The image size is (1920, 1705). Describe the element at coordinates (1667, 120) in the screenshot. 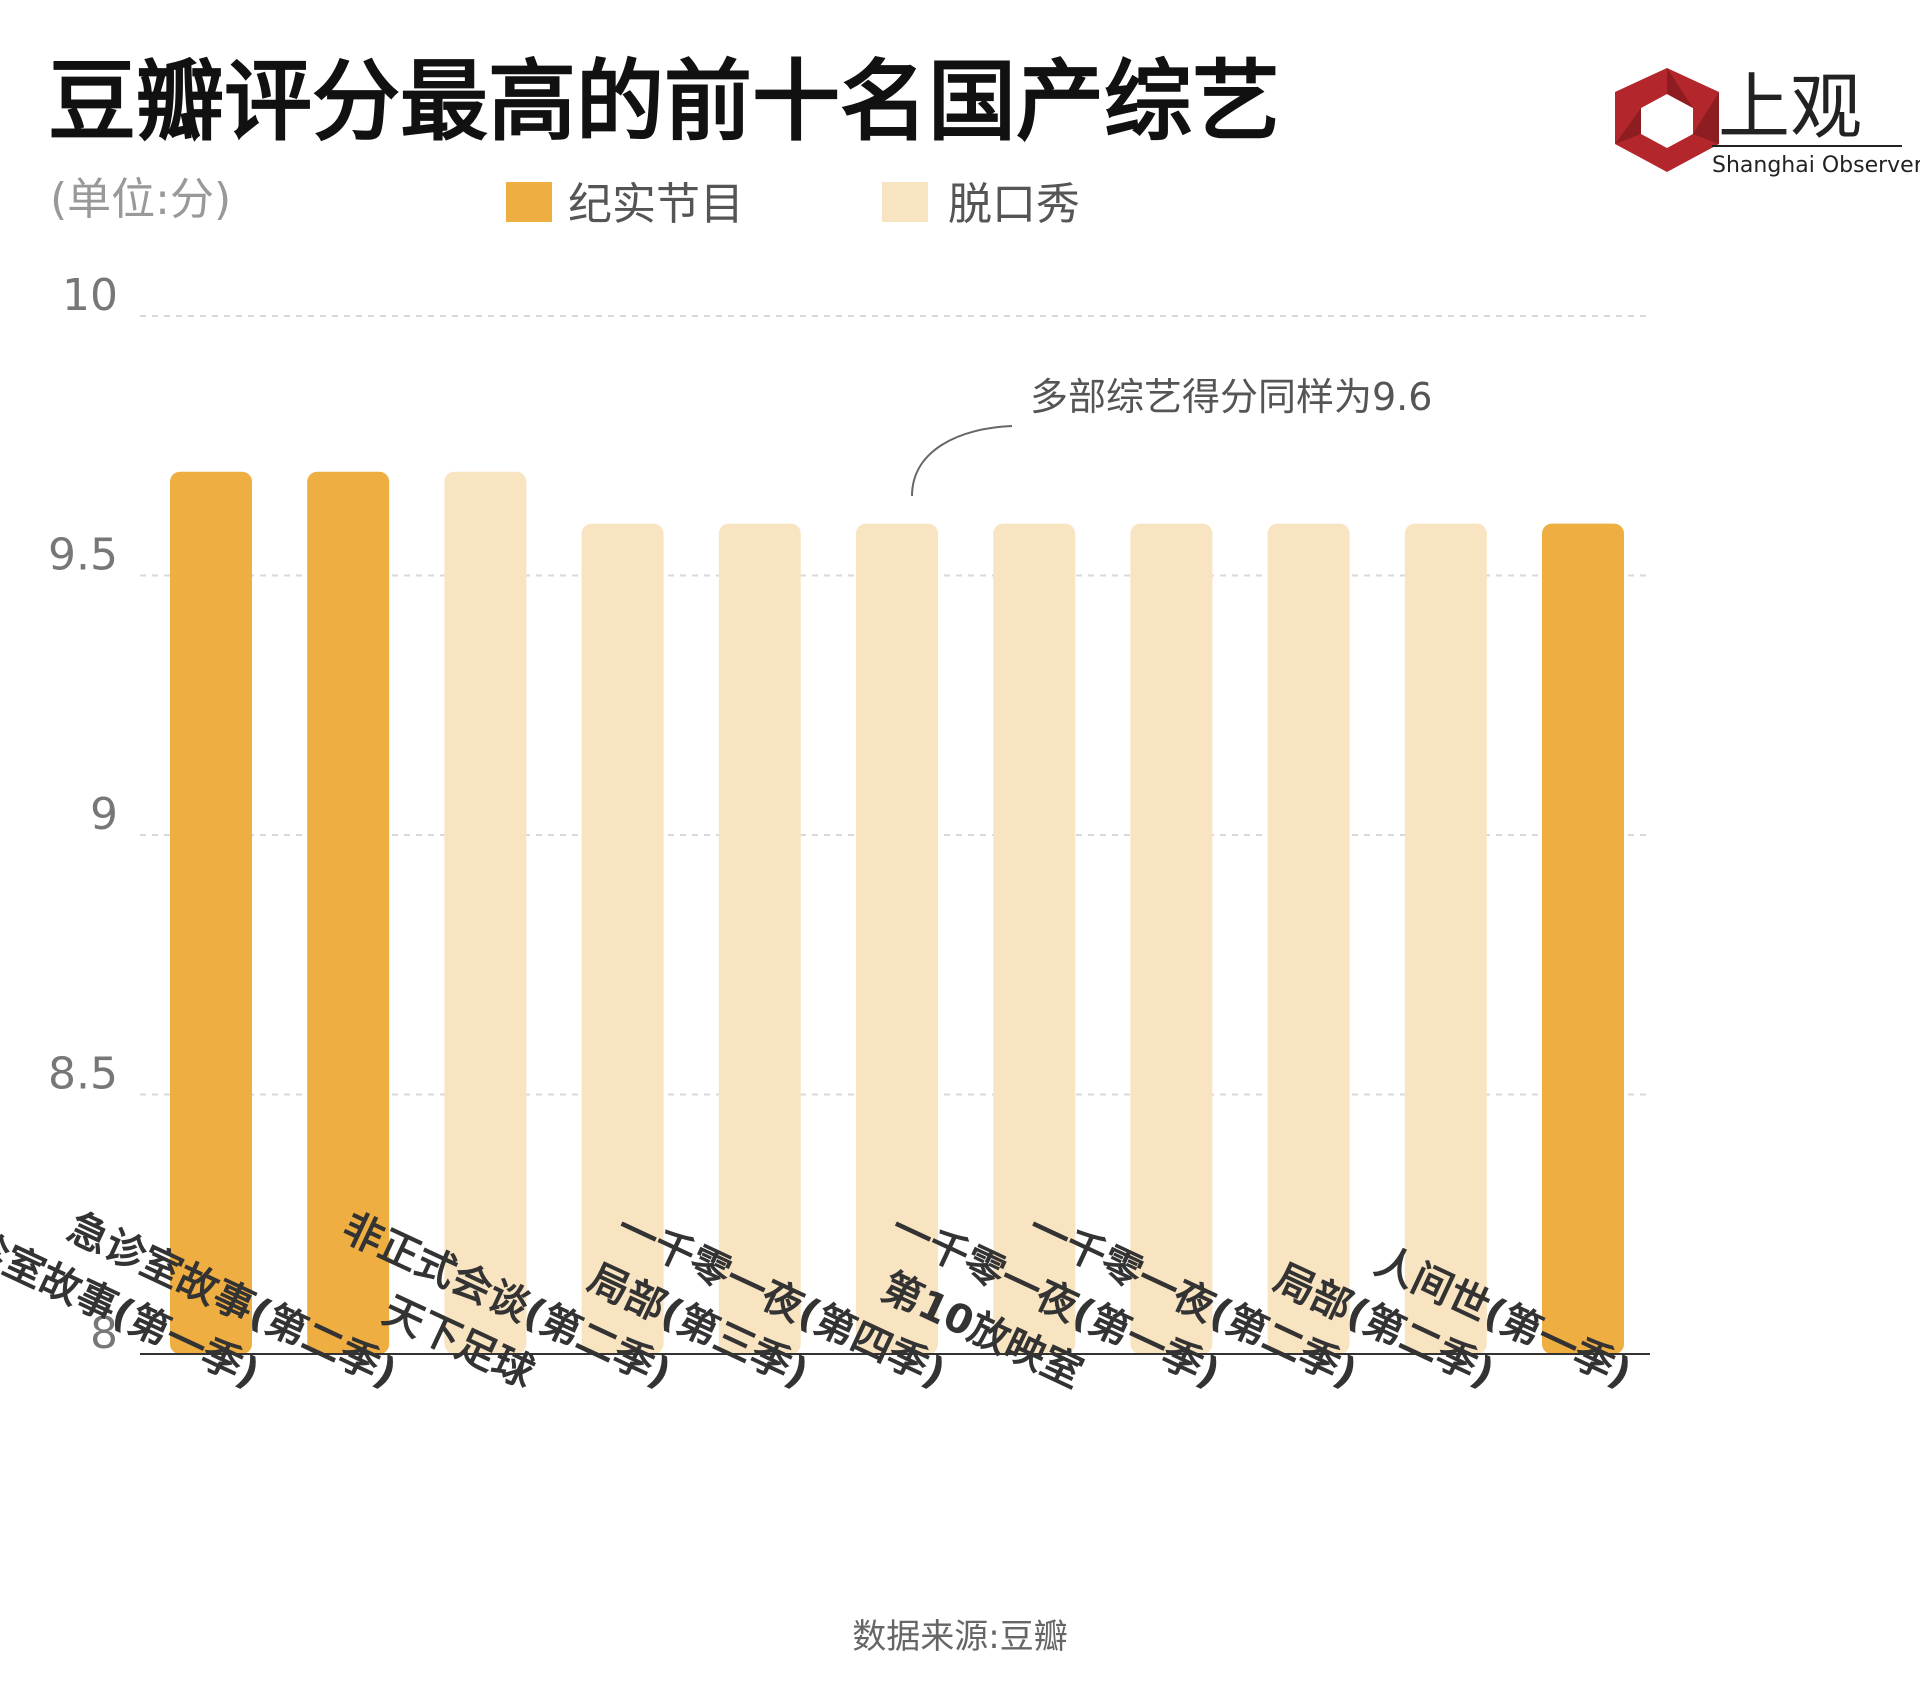

I see `shanghai-observer-logo-icon` at that location.